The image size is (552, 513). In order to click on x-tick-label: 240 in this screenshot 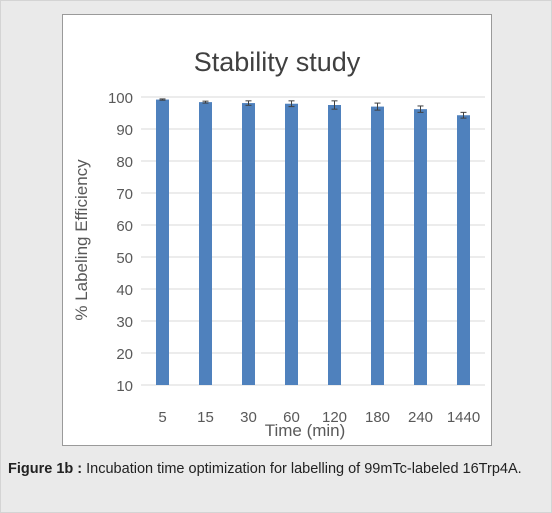, I will do `click(420, 417)`.